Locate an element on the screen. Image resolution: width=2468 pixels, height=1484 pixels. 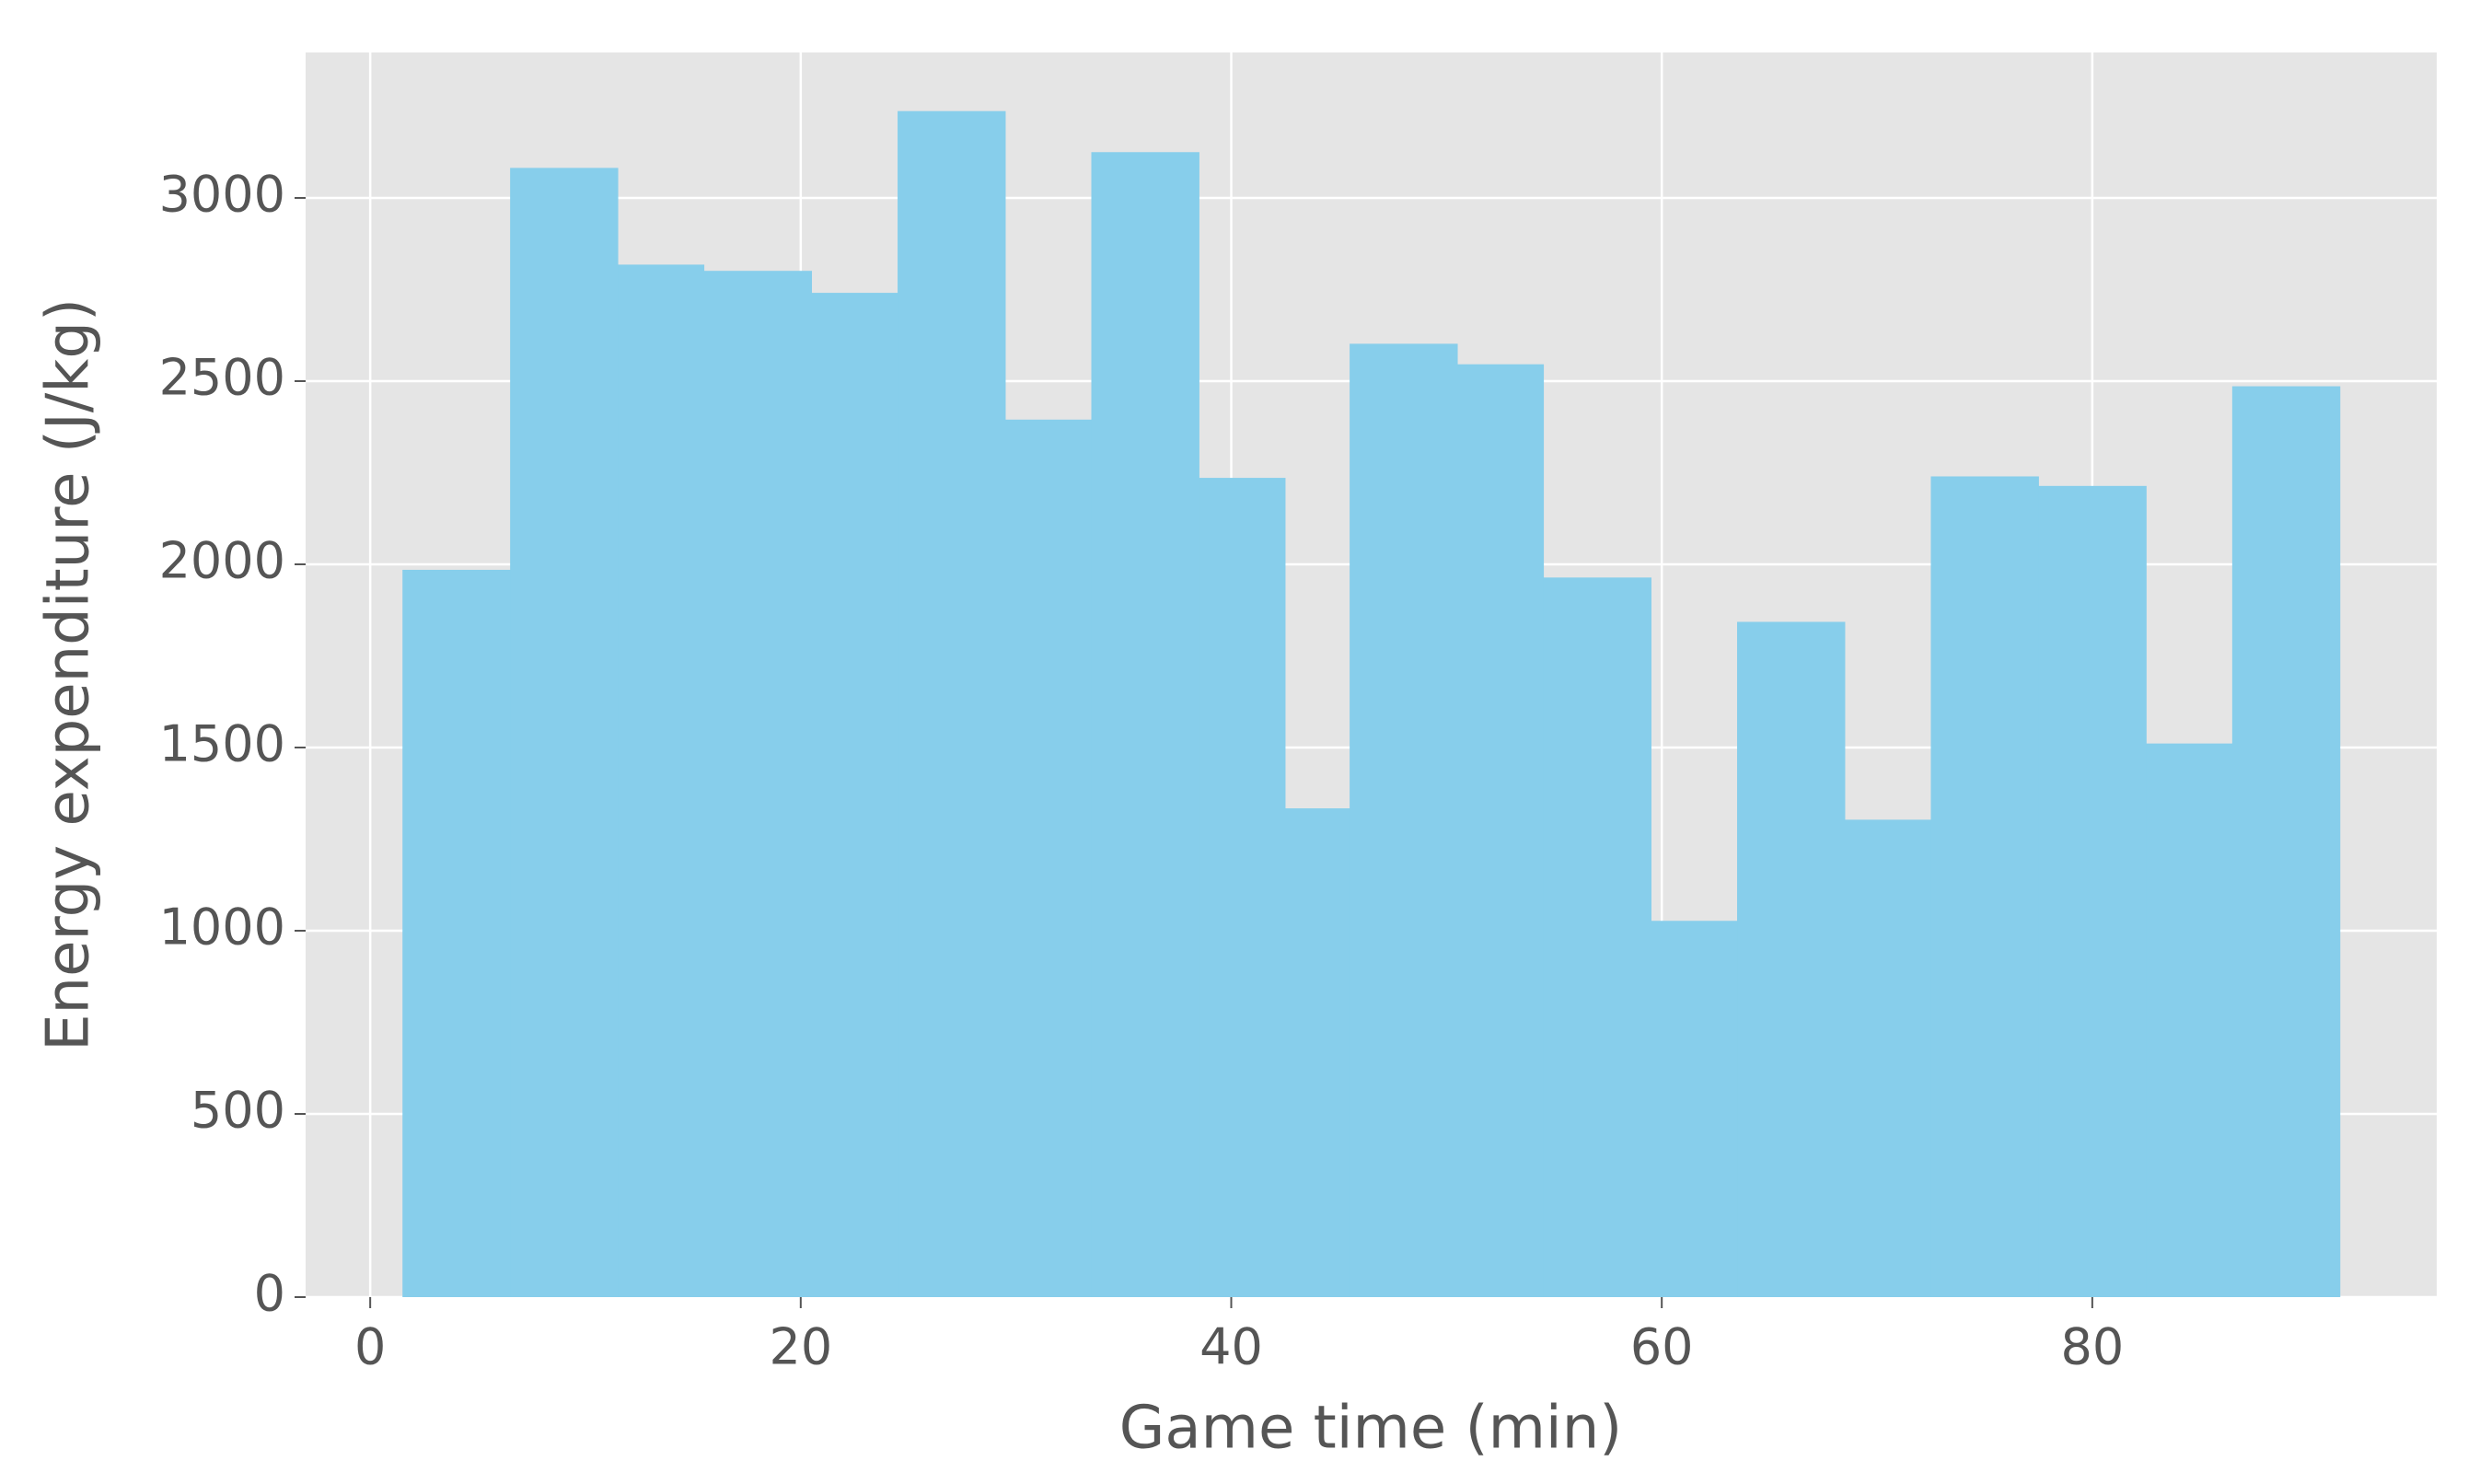
x-tick-label: 0 is located at coordinates (370, 1347).